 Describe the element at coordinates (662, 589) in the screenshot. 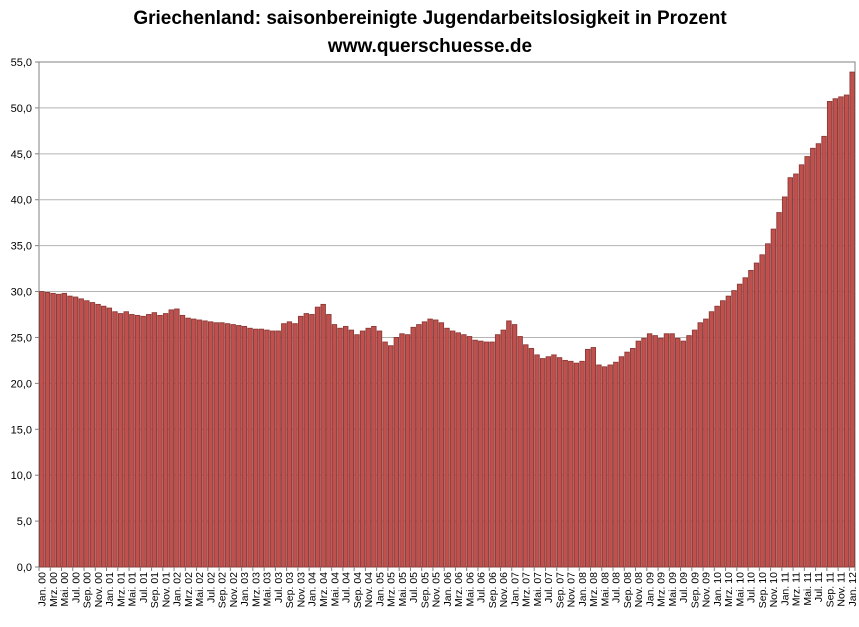

I see `x-tick-label: Mrz. 09` at that location.